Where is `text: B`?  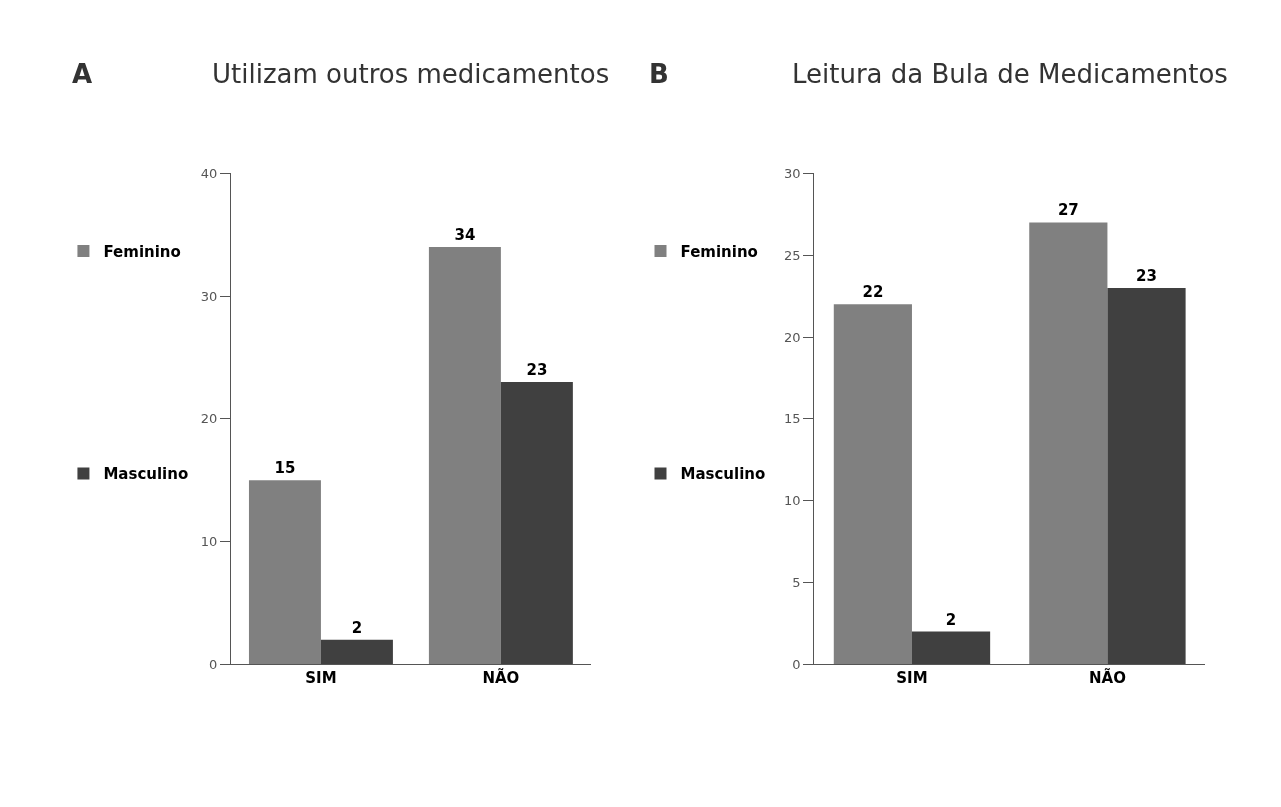
text: B is located at coordinates (659, 74).